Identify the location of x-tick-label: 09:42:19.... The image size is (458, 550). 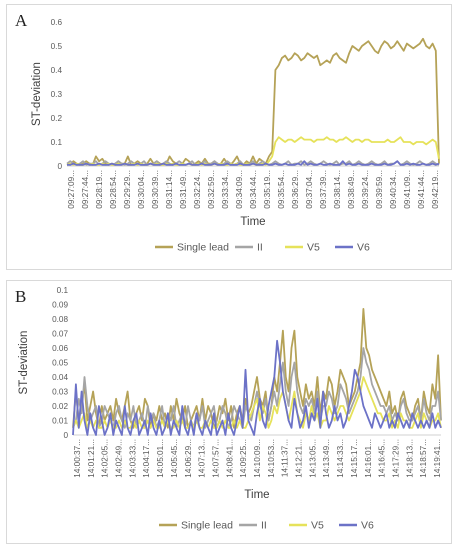
(435, 189).